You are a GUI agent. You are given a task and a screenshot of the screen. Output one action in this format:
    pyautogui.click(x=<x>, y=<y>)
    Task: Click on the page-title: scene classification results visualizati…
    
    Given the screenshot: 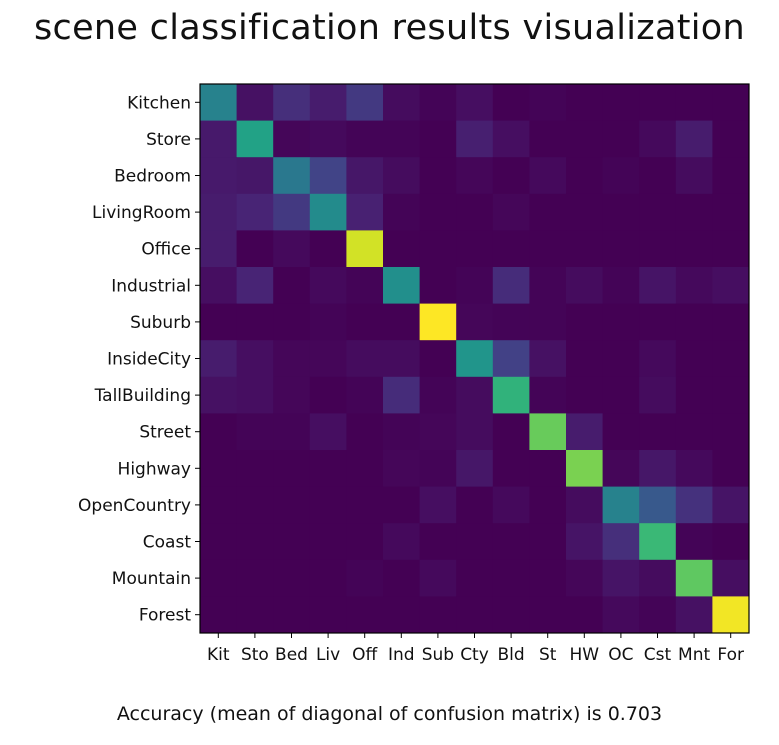 What is the action you would take?
    pyautogui.click(x=389, y=28)
    